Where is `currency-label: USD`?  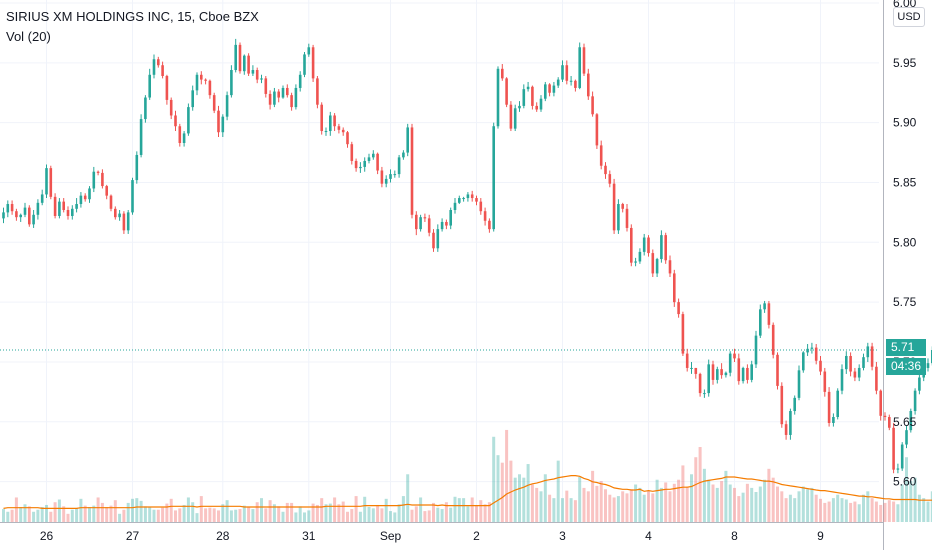
currency-label: USD is located at coordinates (909, 17).